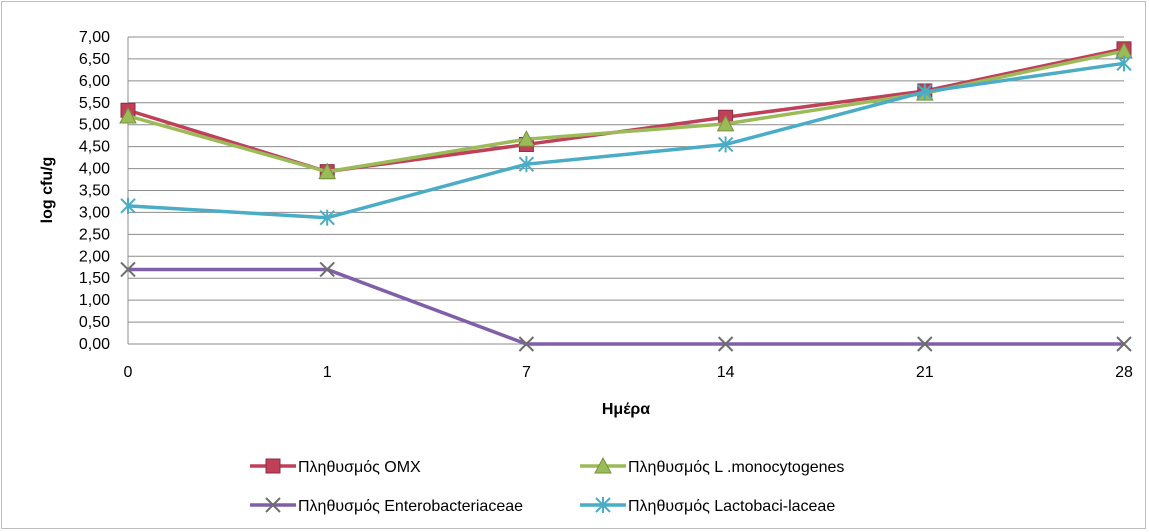 The image size is (1149, 532). I want to click on y-tick-label: 5,50, so click(94, 103).